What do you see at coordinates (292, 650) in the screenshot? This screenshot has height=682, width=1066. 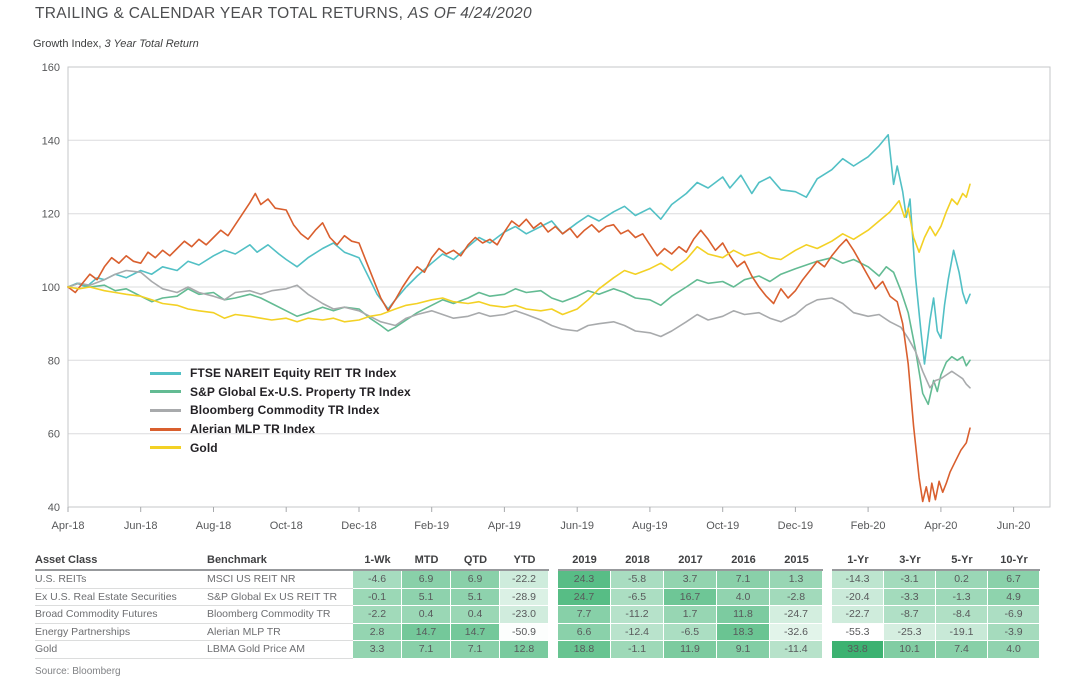 I see `table-row: Gold LBMA Gold Price AM 3.3 7.1 7.1 12.8` at bounding box center [292, 650].